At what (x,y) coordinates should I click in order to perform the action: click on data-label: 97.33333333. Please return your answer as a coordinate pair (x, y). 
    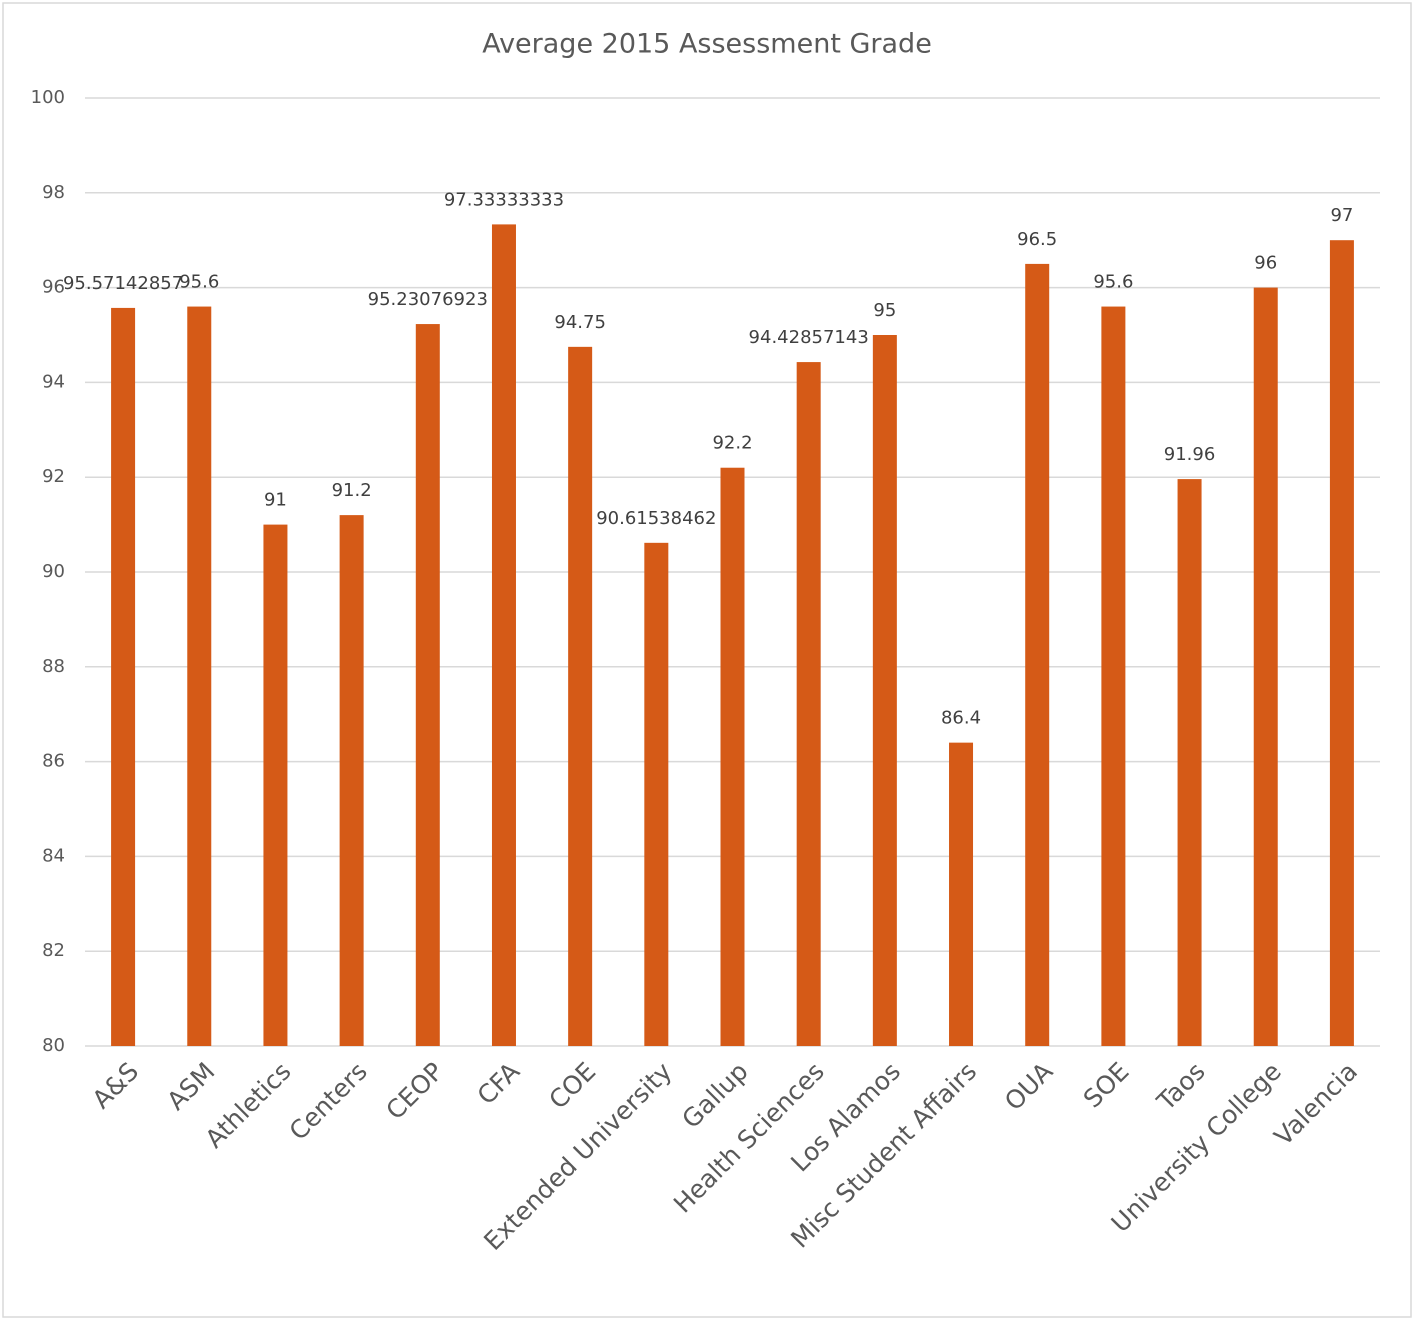
    Looking at the image, I should click on (504, 199).